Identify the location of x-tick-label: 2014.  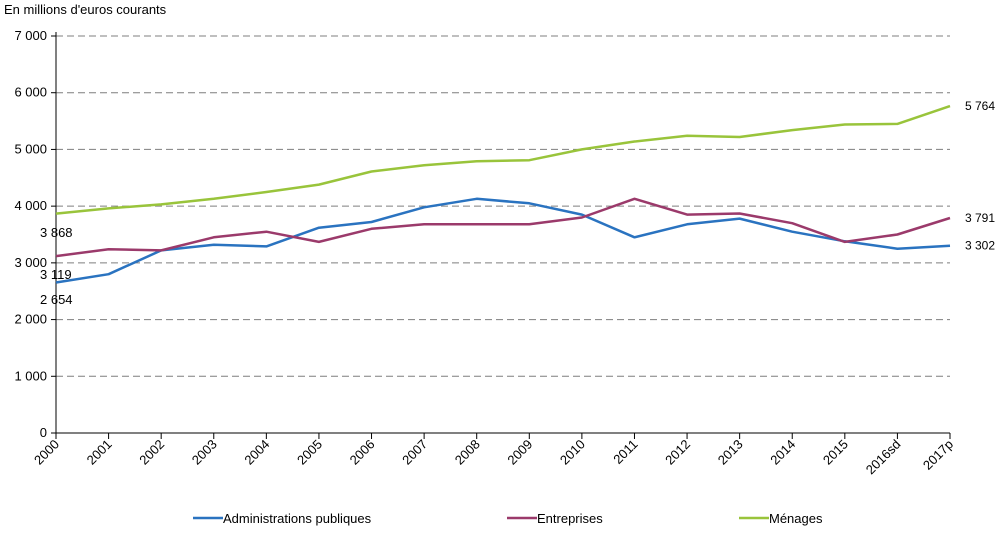
(782, 452).